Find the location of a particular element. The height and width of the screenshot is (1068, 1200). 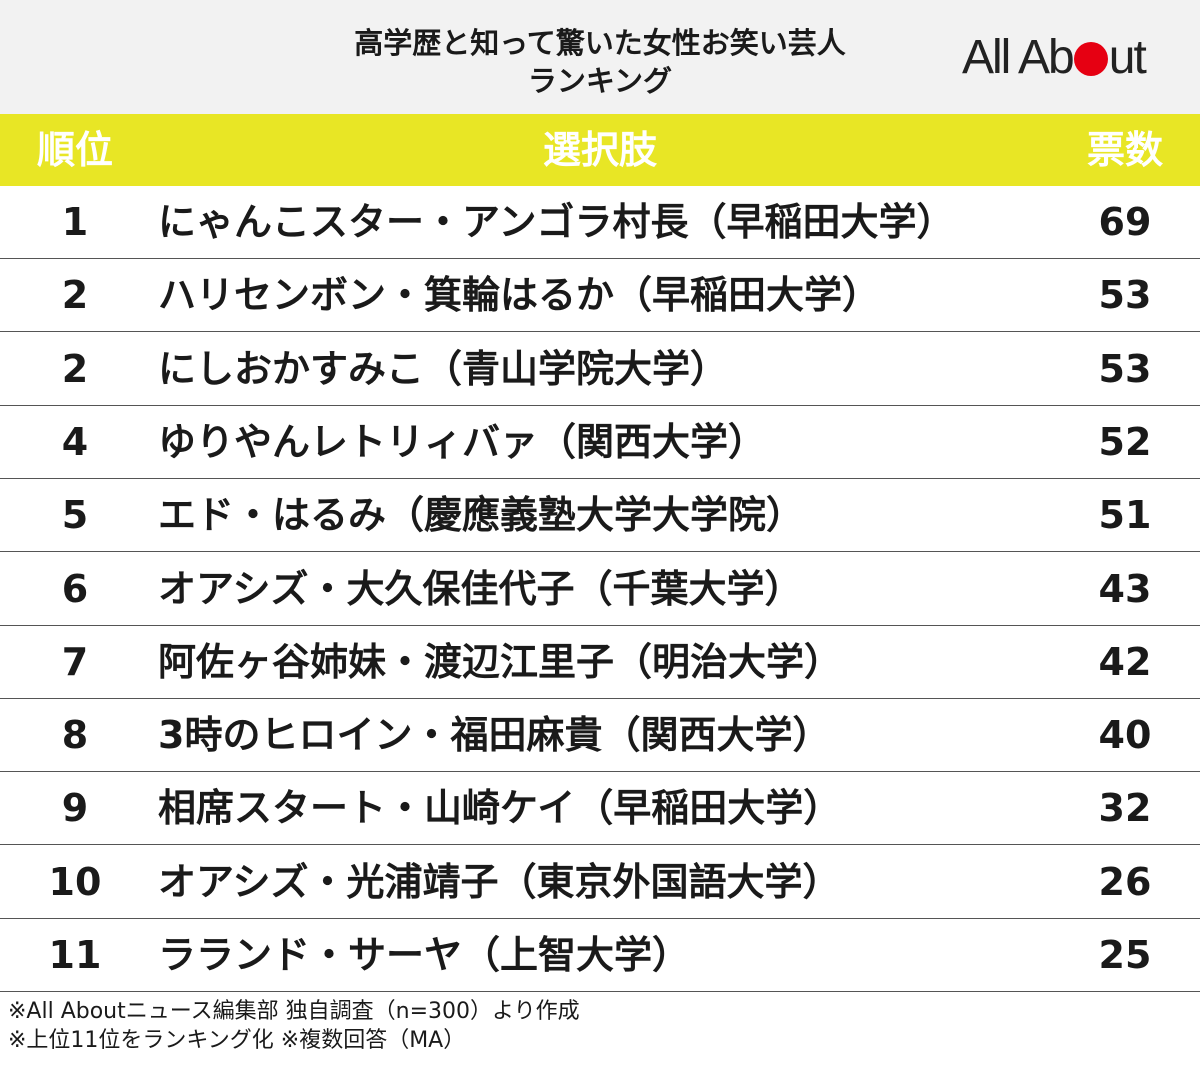

header-area: 高学歴と知って驚いた女性お笑い芸人 ランキング All Ab ut is located at coordinates (600, 57).